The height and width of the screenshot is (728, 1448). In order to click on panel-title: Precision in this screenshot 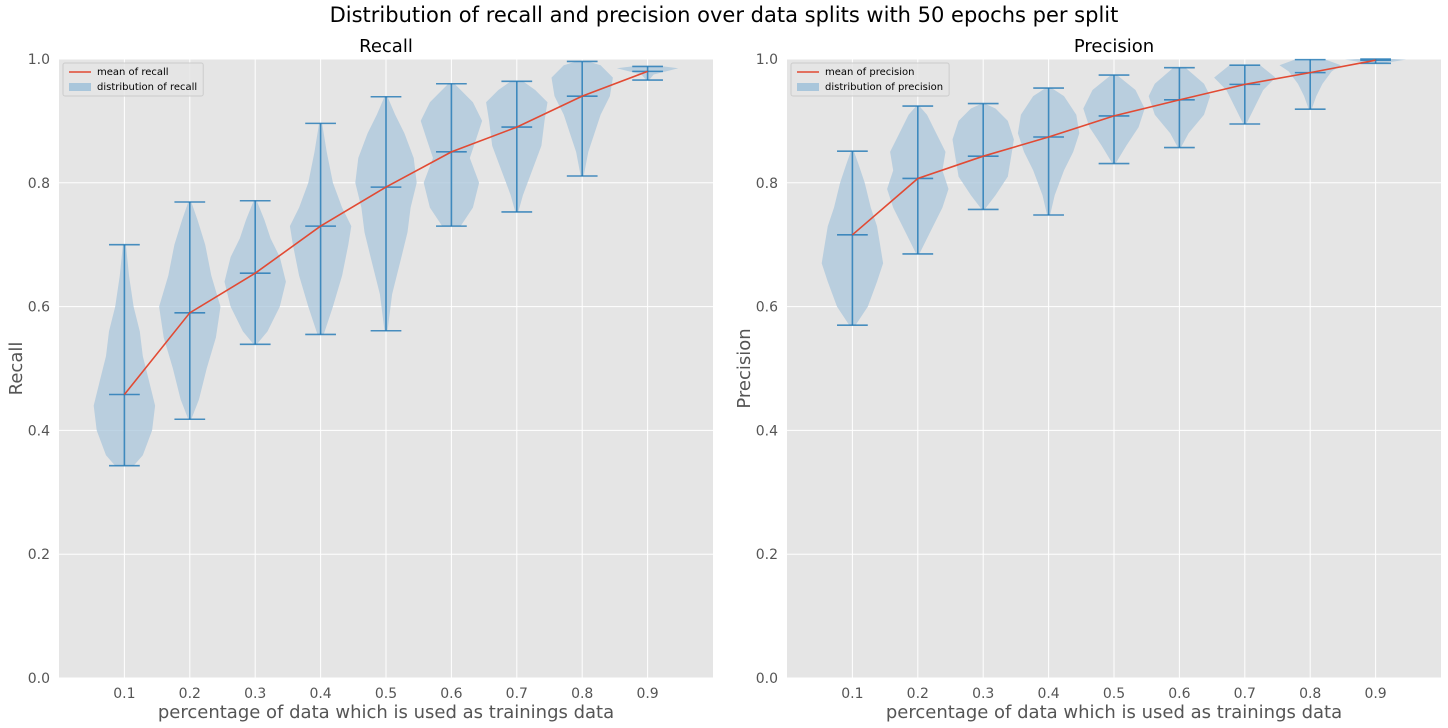, I will do `click(1114, 46)`.